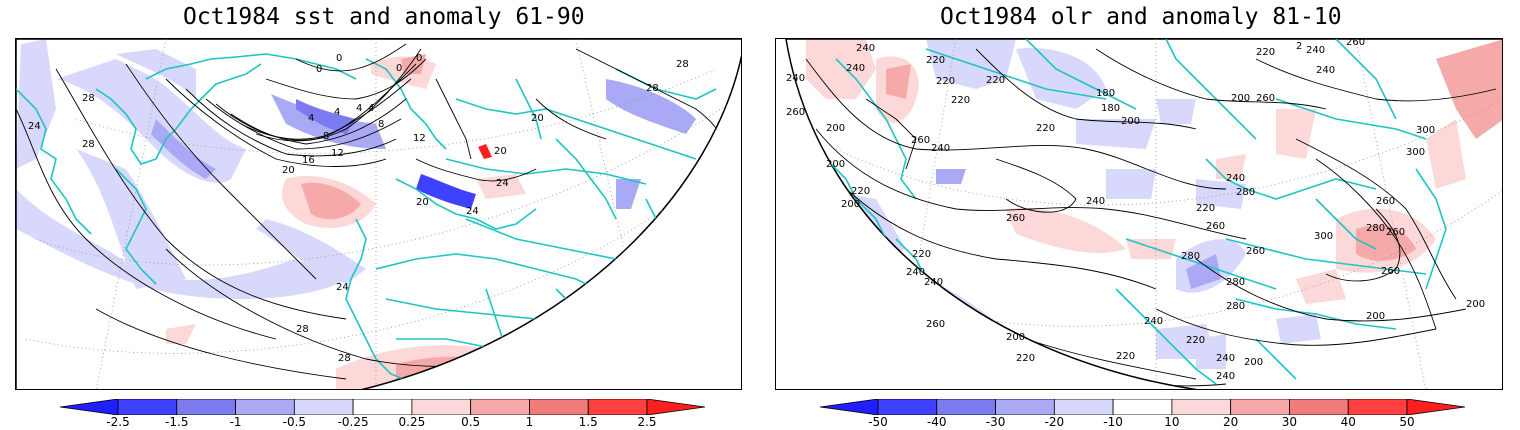  I want to click on colorbar-tick-label: -20, so click(1054, 422).